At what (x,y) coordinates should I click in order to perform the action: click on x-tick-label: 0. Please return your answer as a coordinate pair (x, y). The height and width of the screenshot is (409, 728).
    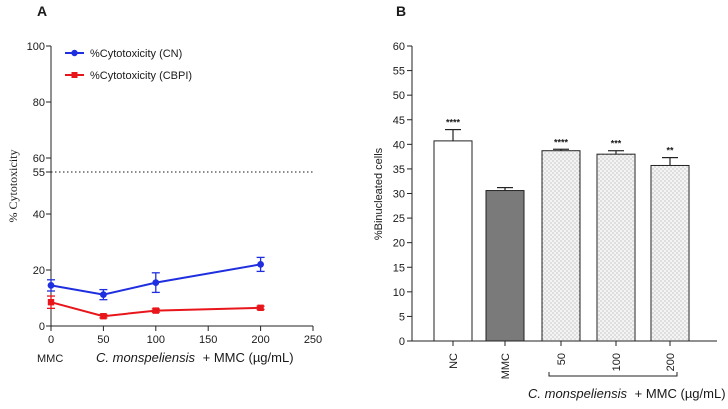
    Looking at the image, I should click on (51, 340).